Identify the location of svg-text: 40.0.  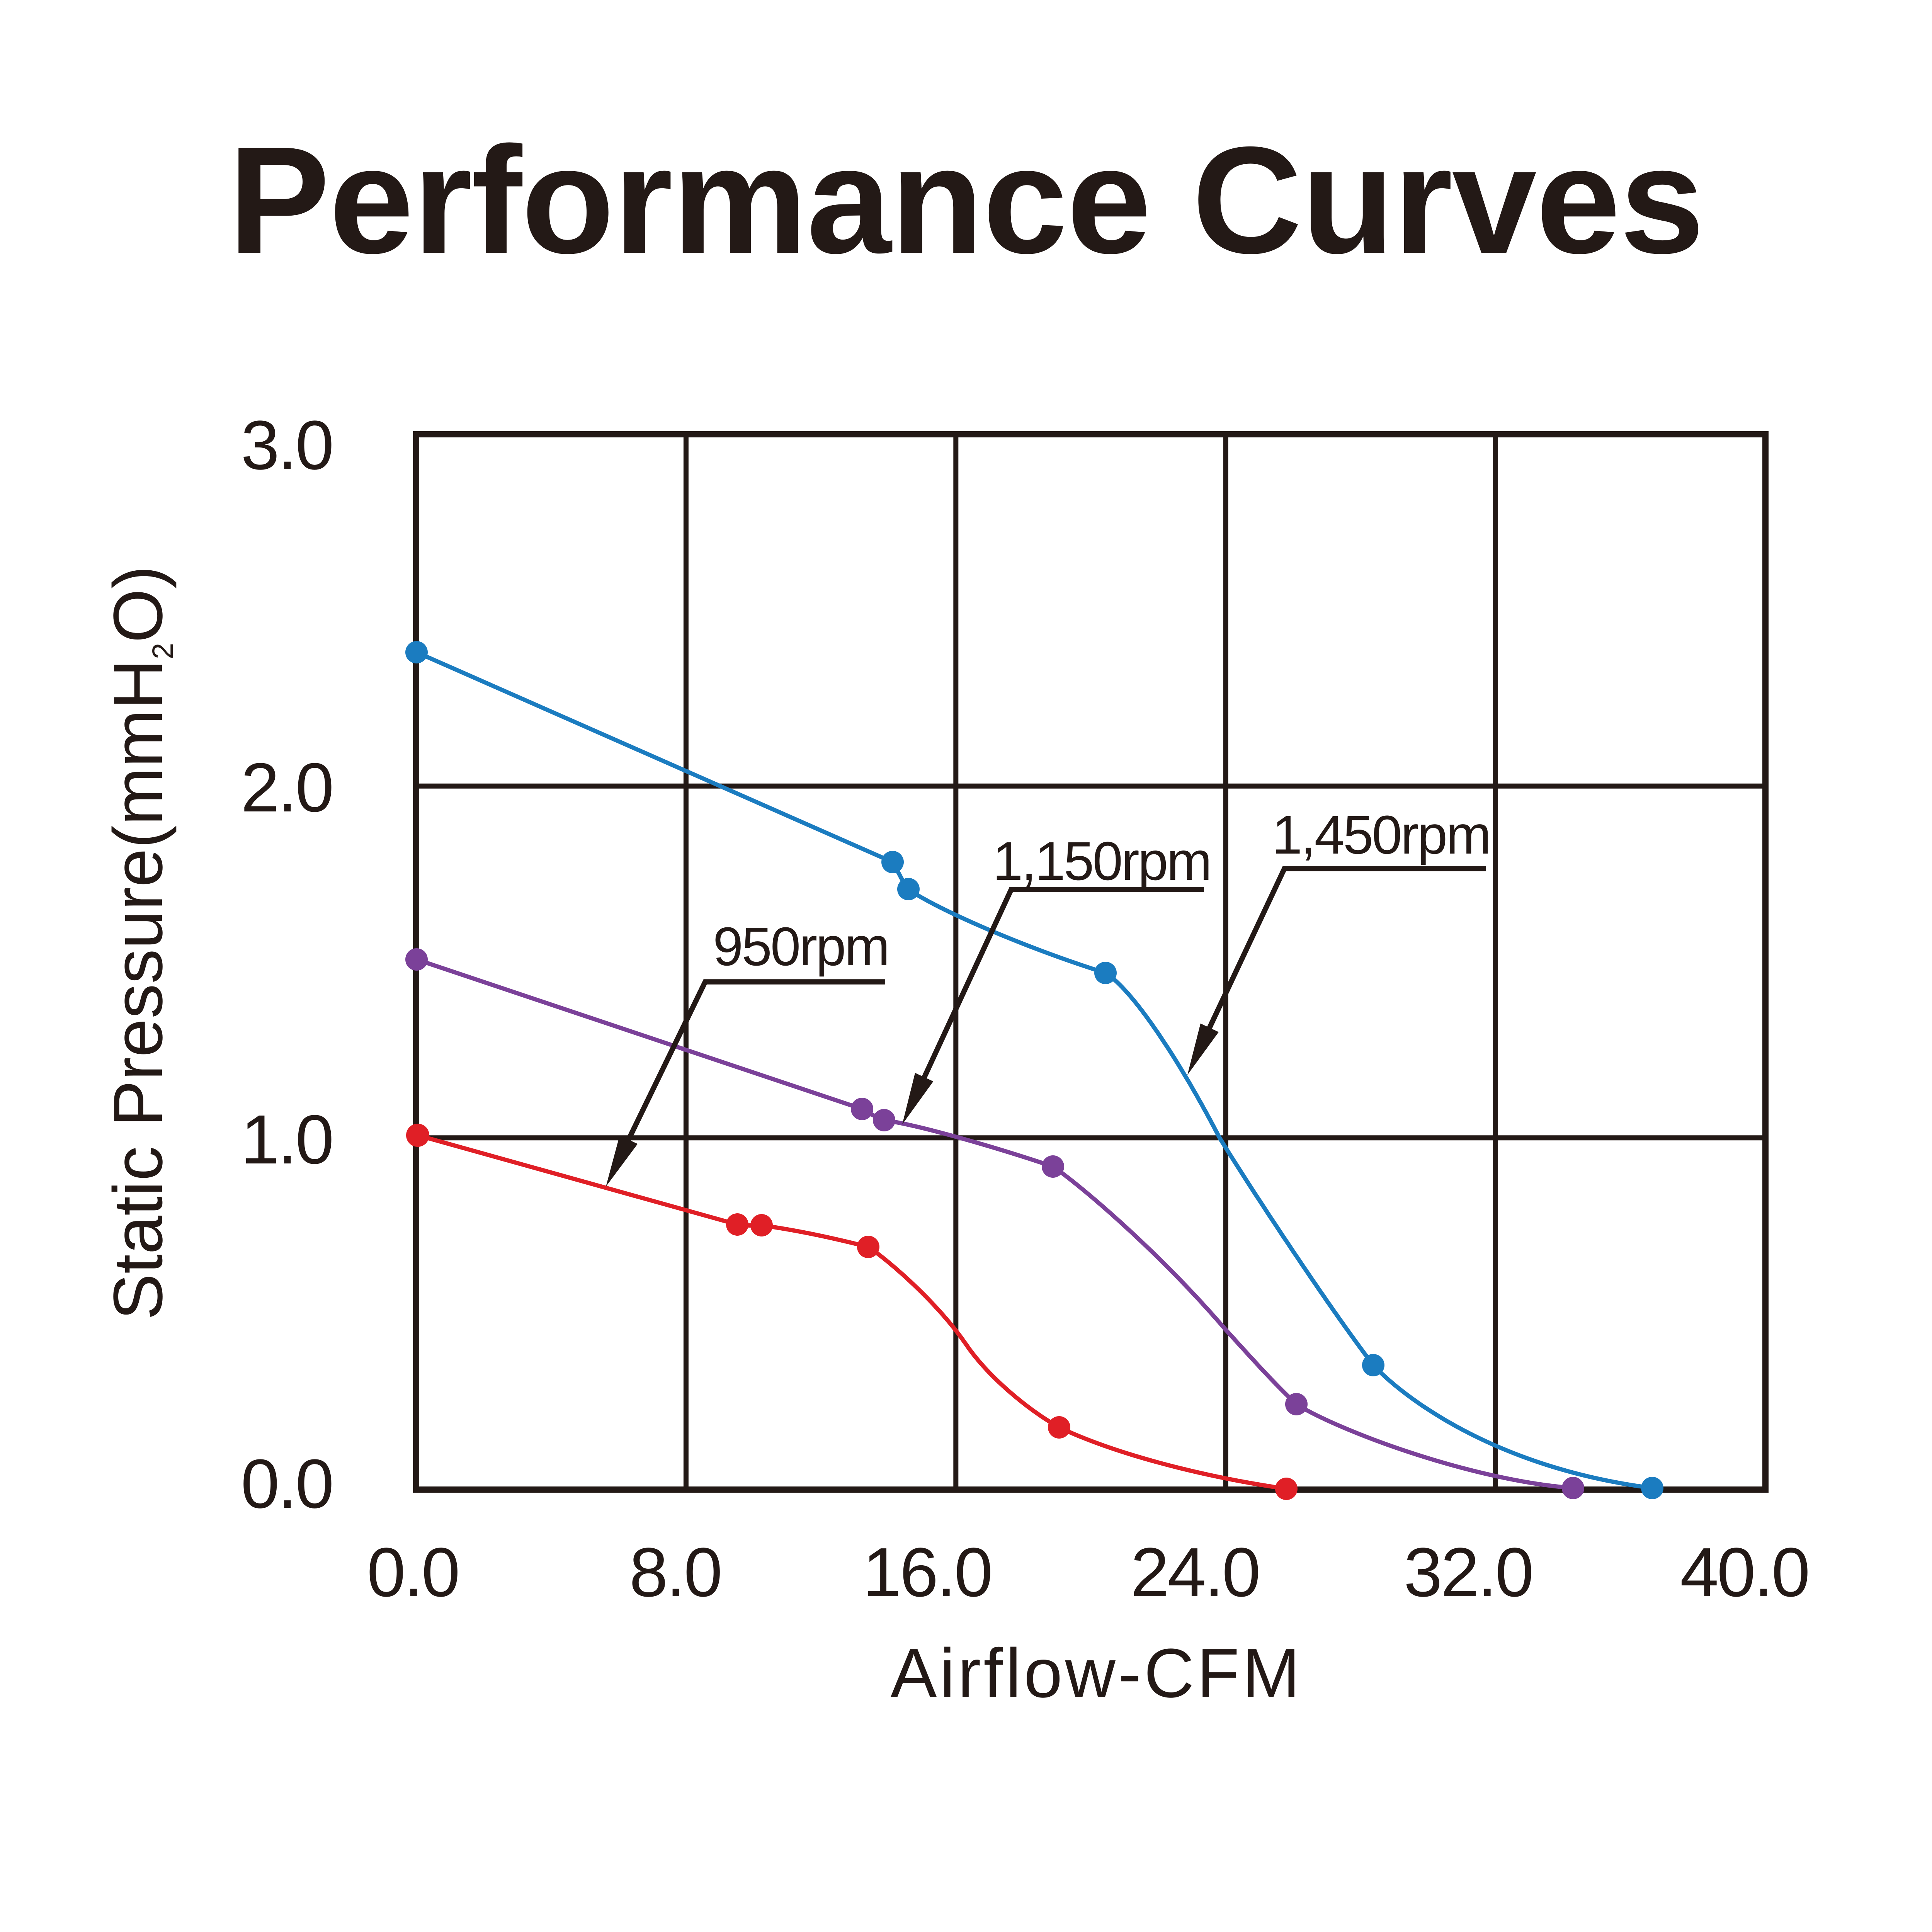
(1744, 1573).